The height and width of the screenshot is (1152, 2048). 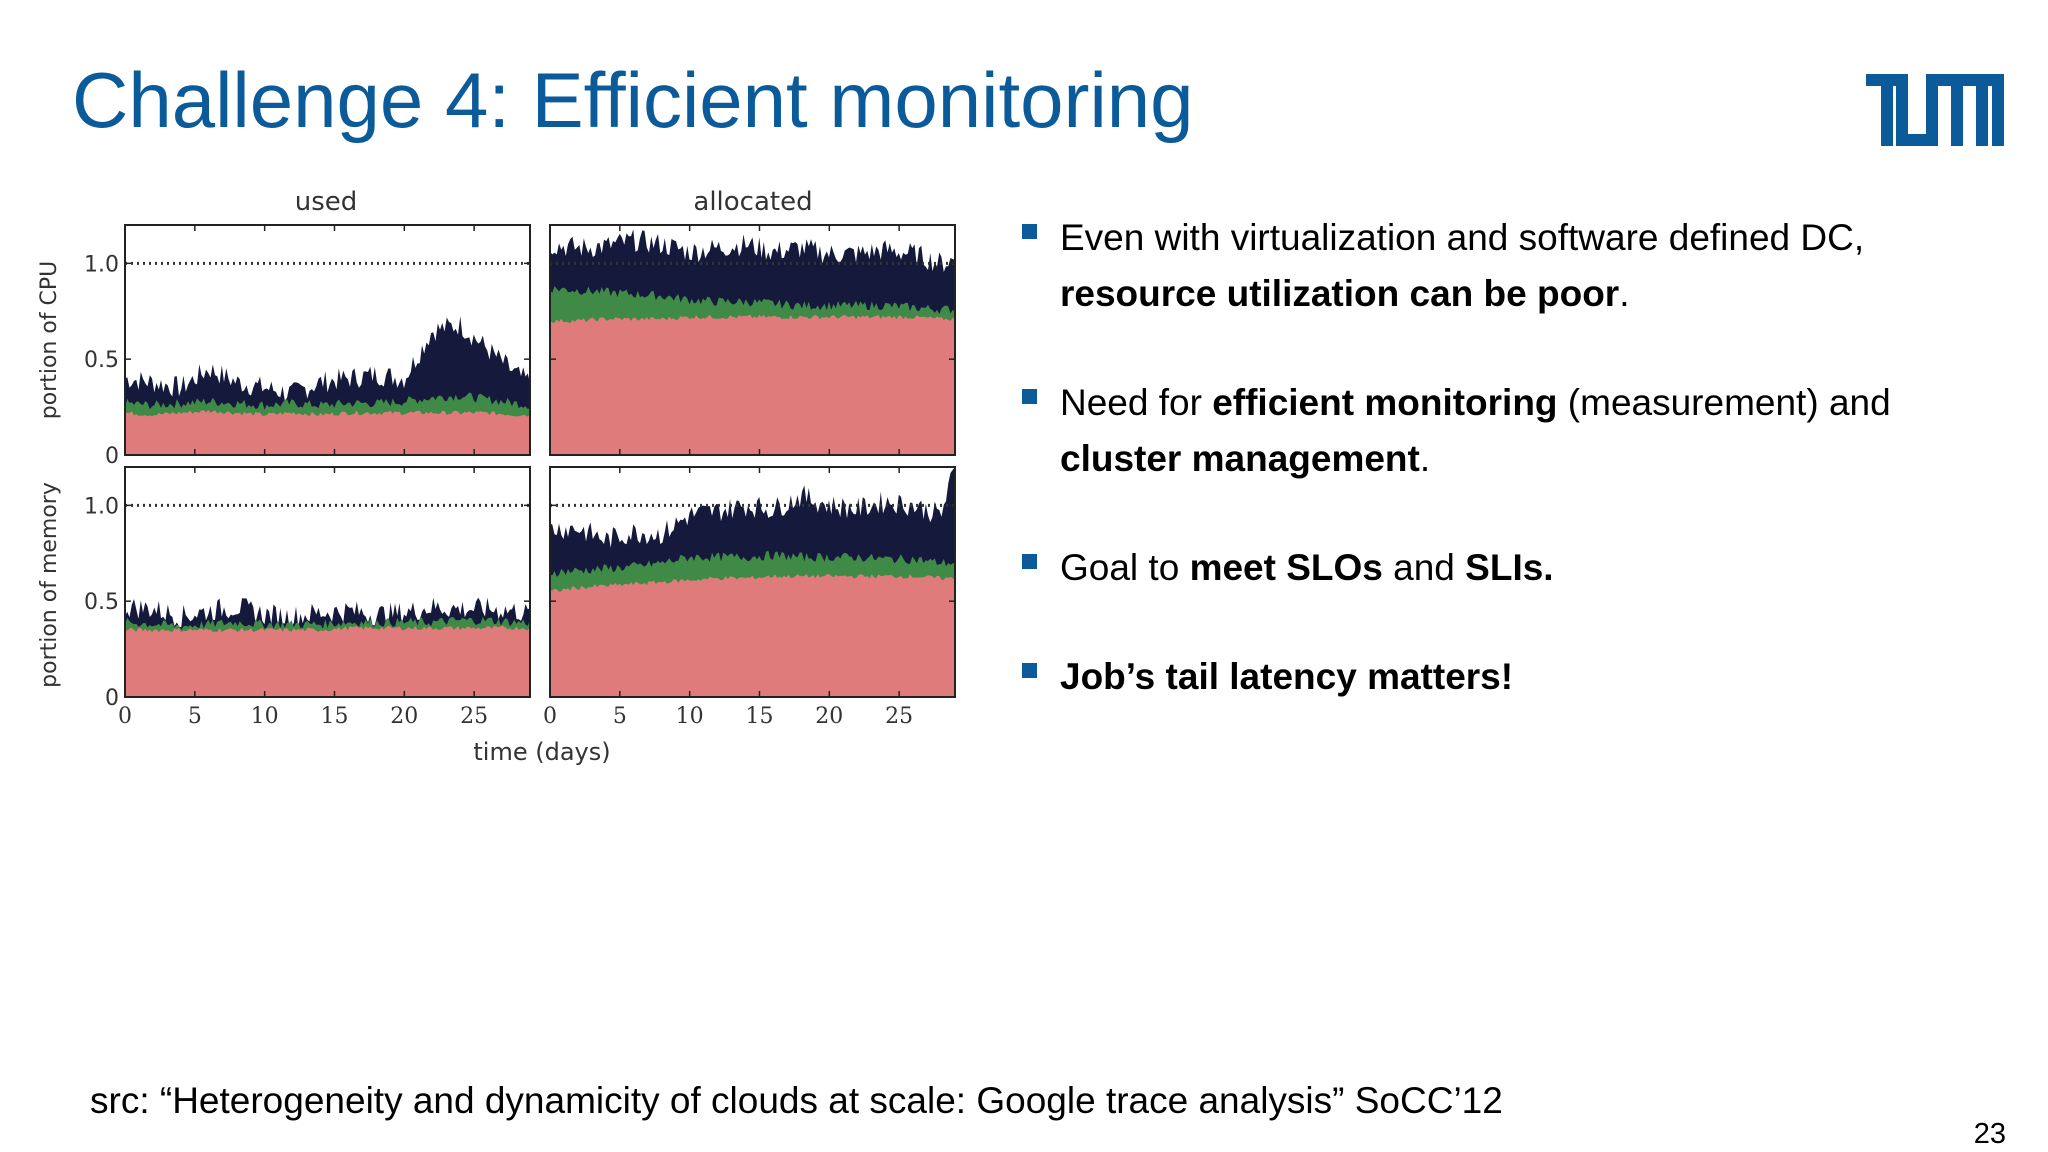 I want to click on x-axis-label: time (days), so click(x=541, y=752).